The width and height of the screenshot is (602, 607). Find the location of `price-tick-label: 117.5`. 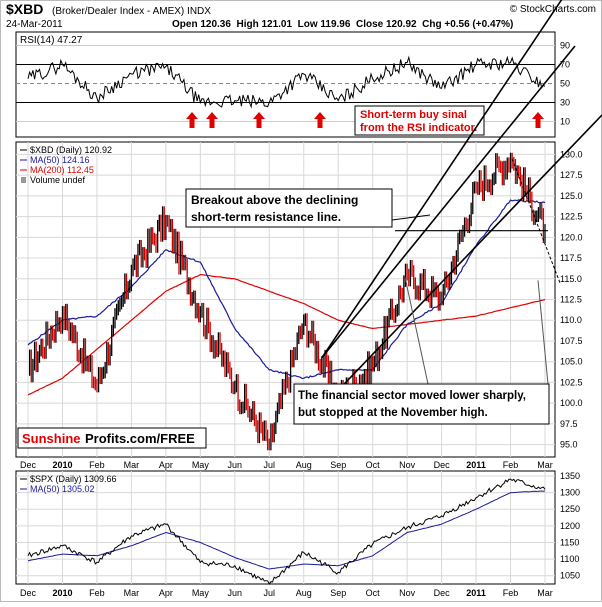

price-tick-label: 117.5 is located at coordinates (571, 258).